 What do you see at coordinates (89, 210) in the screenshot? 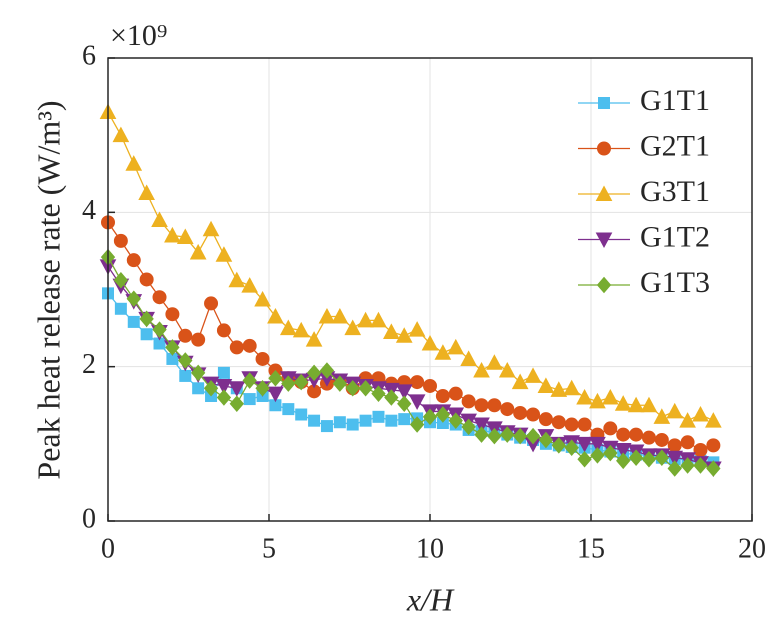
I see `y-tick-label: 4` at bounding box center [89, 210].